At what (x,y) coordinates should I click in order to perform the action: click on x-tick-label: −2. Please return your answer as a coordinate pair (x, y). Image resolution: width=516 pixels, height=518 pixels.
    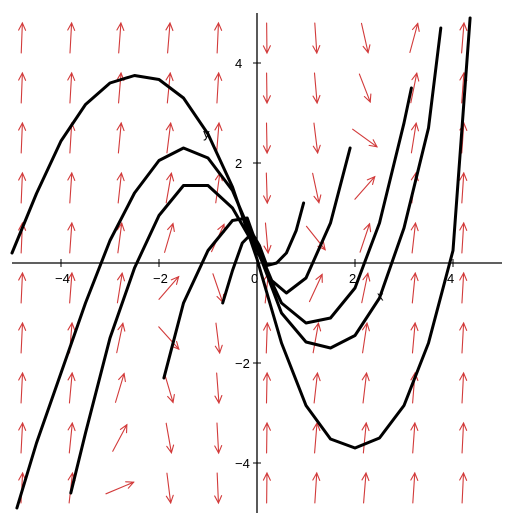
    Looking at the image, I should click on (160, 278).